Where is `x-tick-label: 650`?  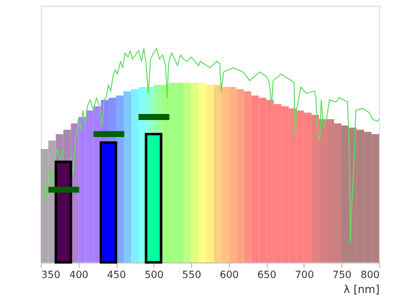
x-tick-label: 650 is located at coordinates (266, 275).